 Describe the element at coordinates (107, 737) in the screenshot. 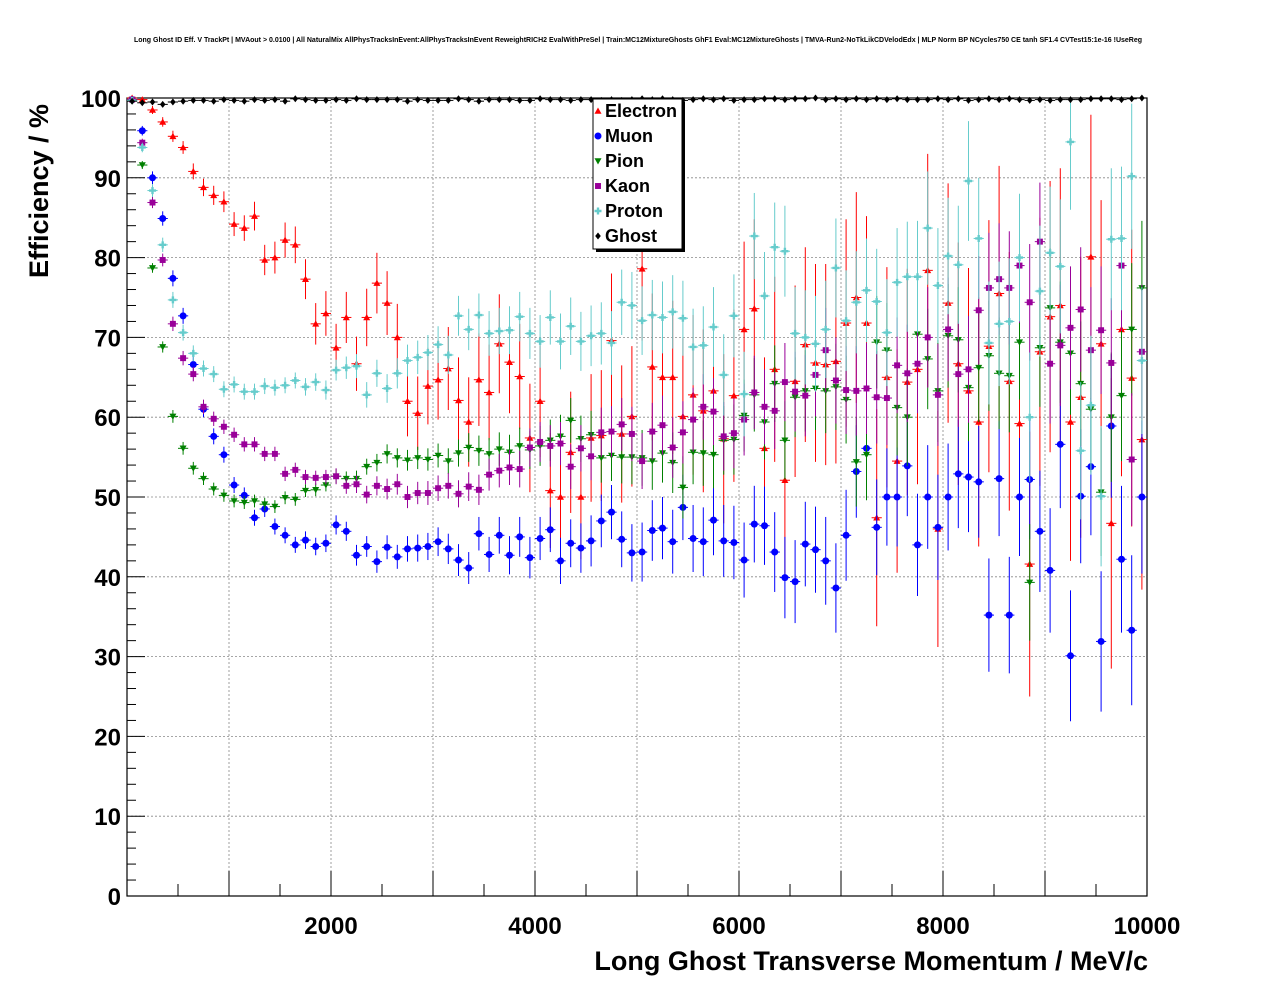

I see `y-tick-label: 20` at that location.